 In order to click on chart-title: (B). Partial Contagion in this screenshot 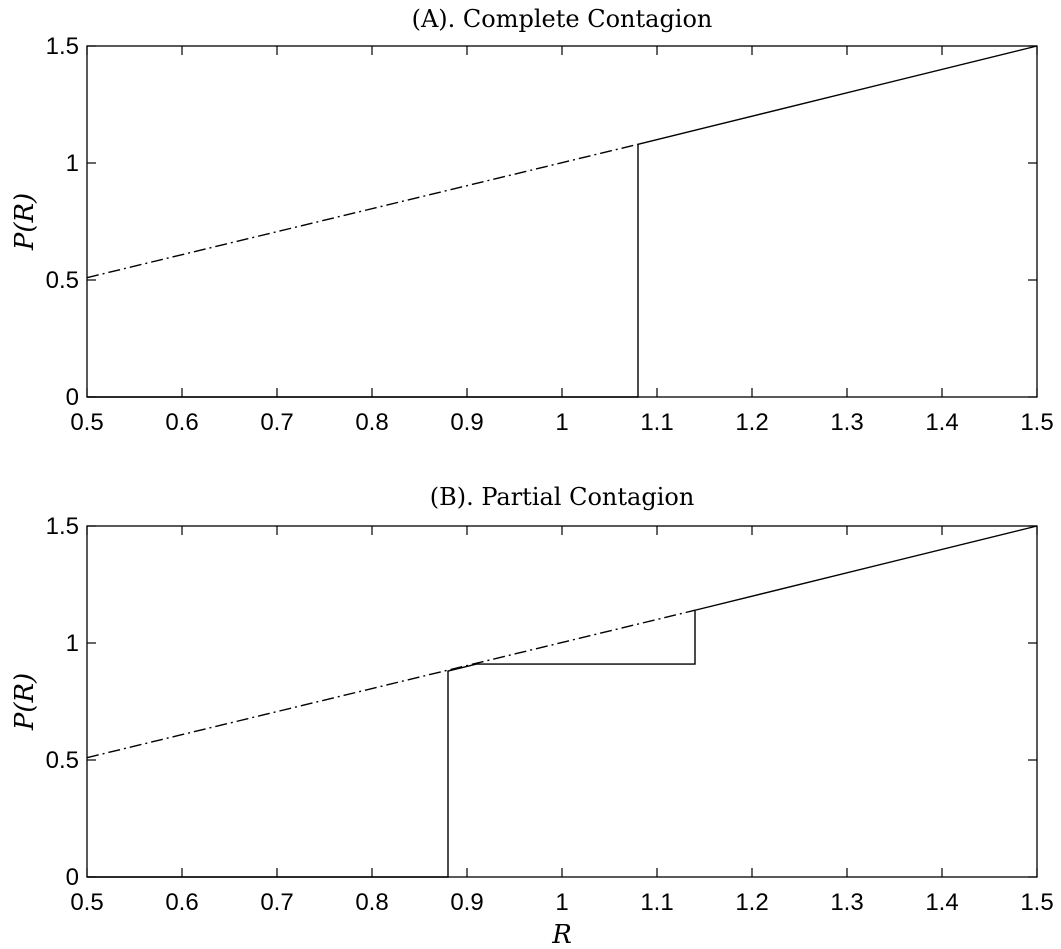, I will do `click(562, 497)`.